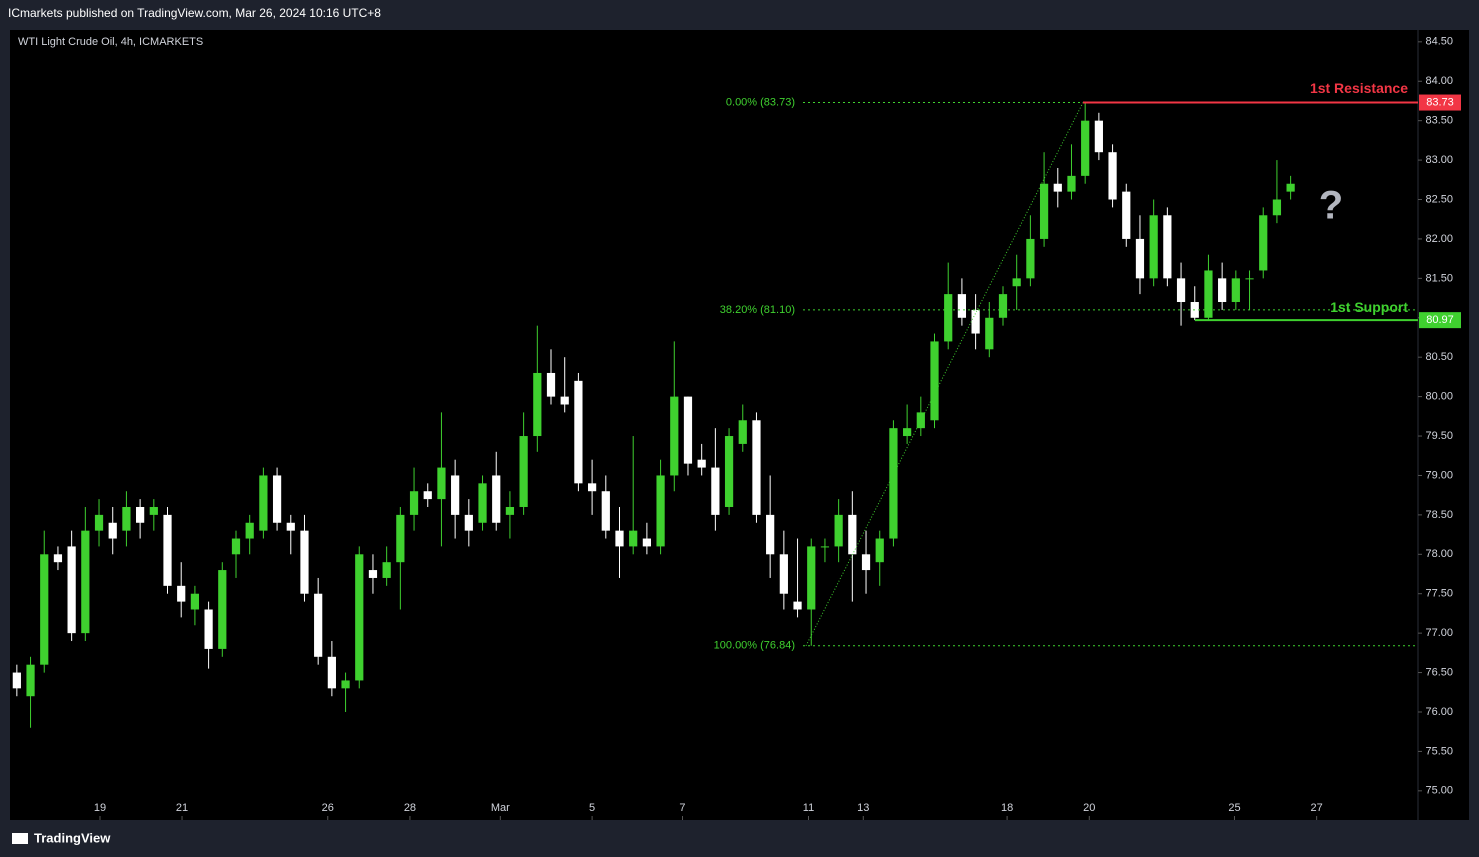 This screenshot has width=1479, height=857. Describe the element at coordinates (1440, 320) in the screenshot. I see `support-tag` at that location.